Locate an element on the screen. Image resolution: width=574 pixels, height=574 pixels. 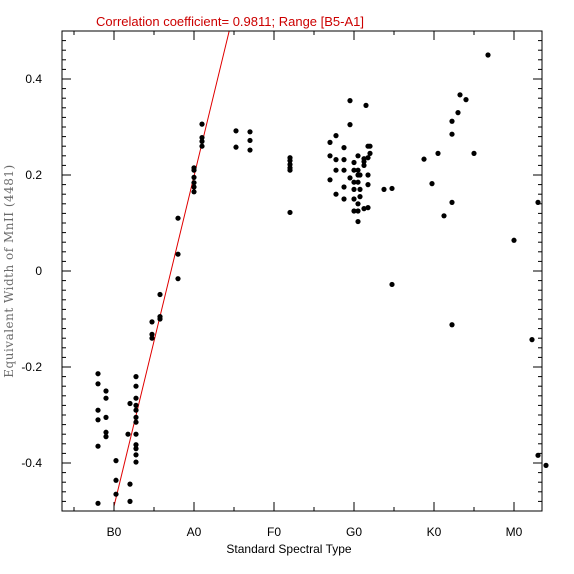
y-axis-title: Equivalent Width of MnII (4481) is located at coordinates (9, 270).